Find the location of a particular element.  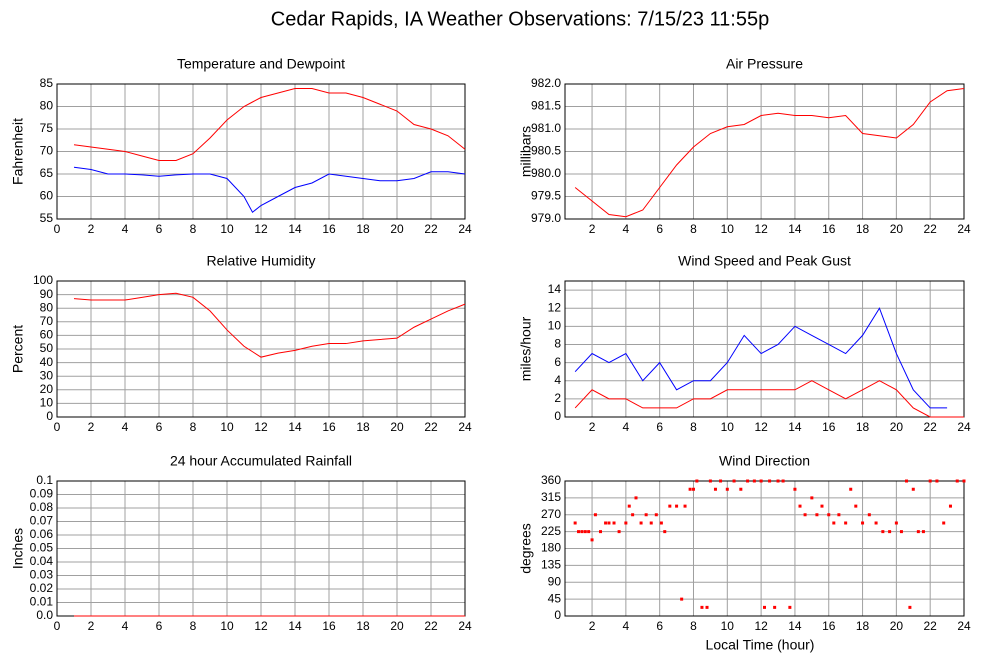

y-tick-label: 8 is located at coordinates (557, 344).